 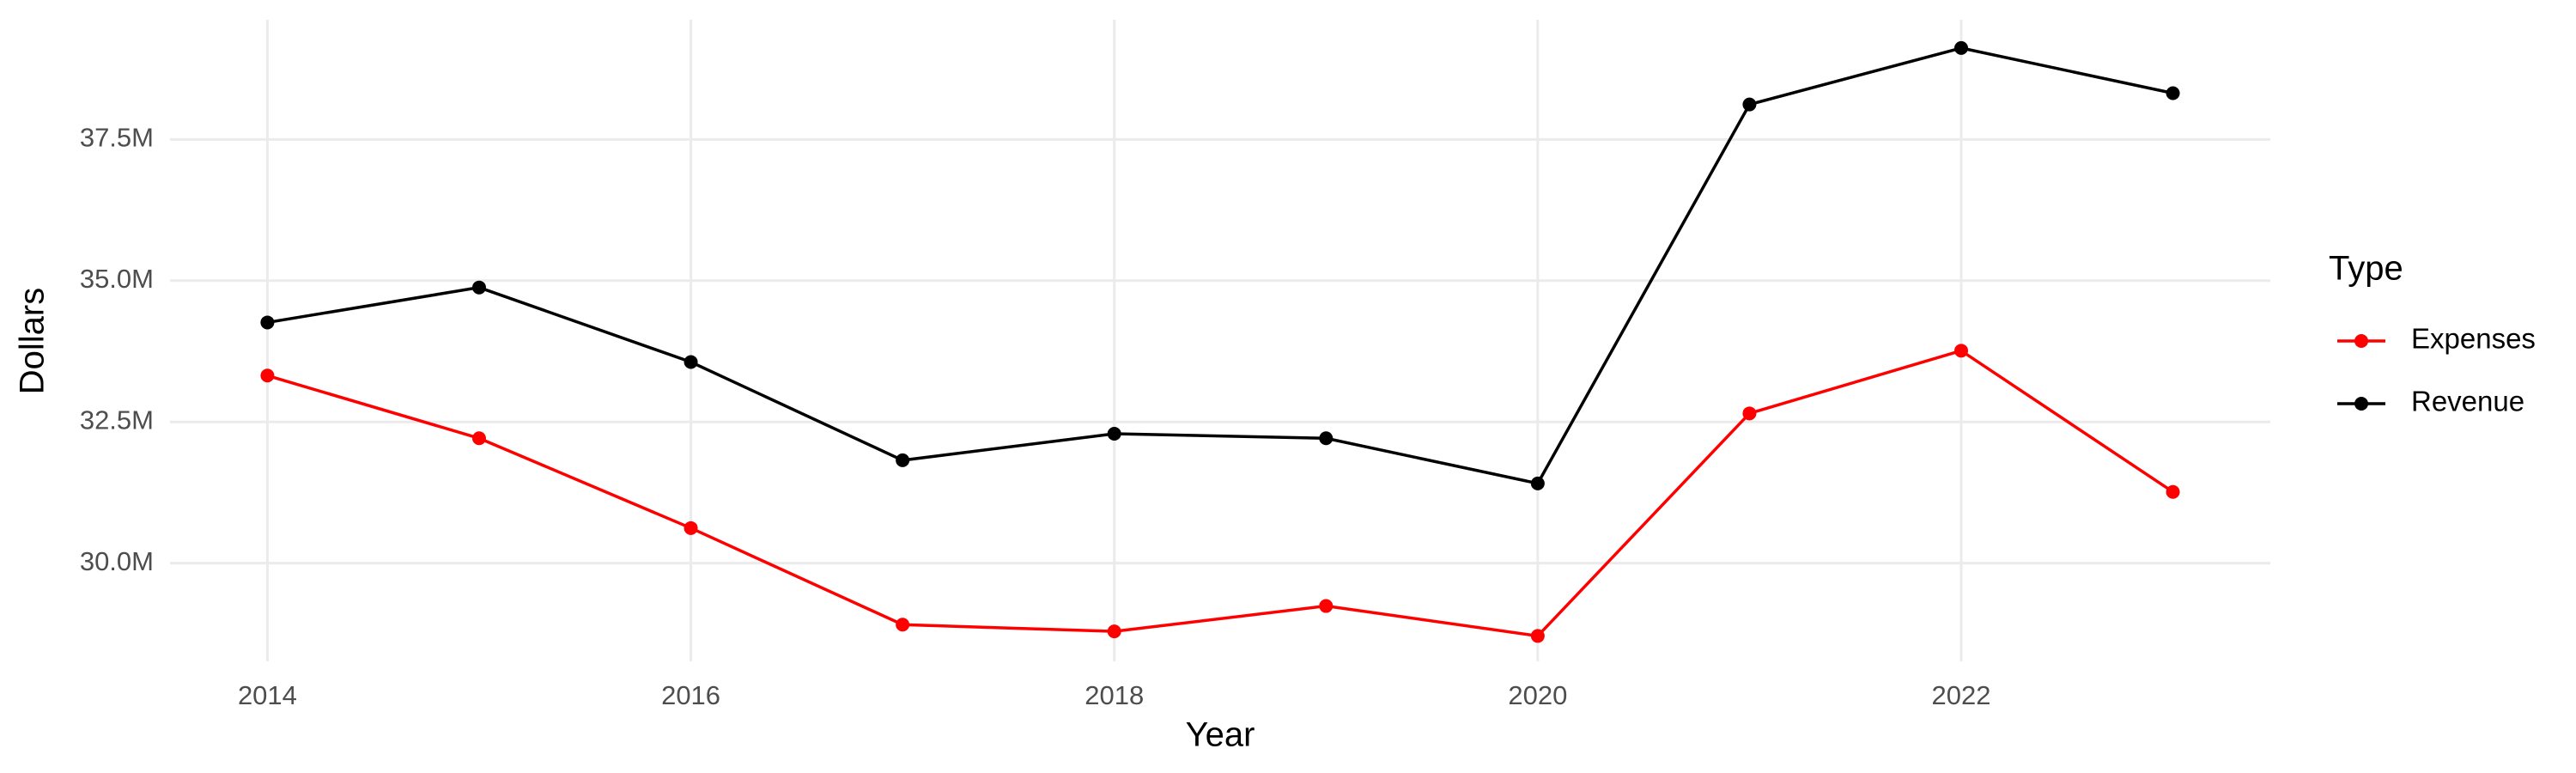 I want to click on x-tick-label: 2018, so click(x=1114, y=695).